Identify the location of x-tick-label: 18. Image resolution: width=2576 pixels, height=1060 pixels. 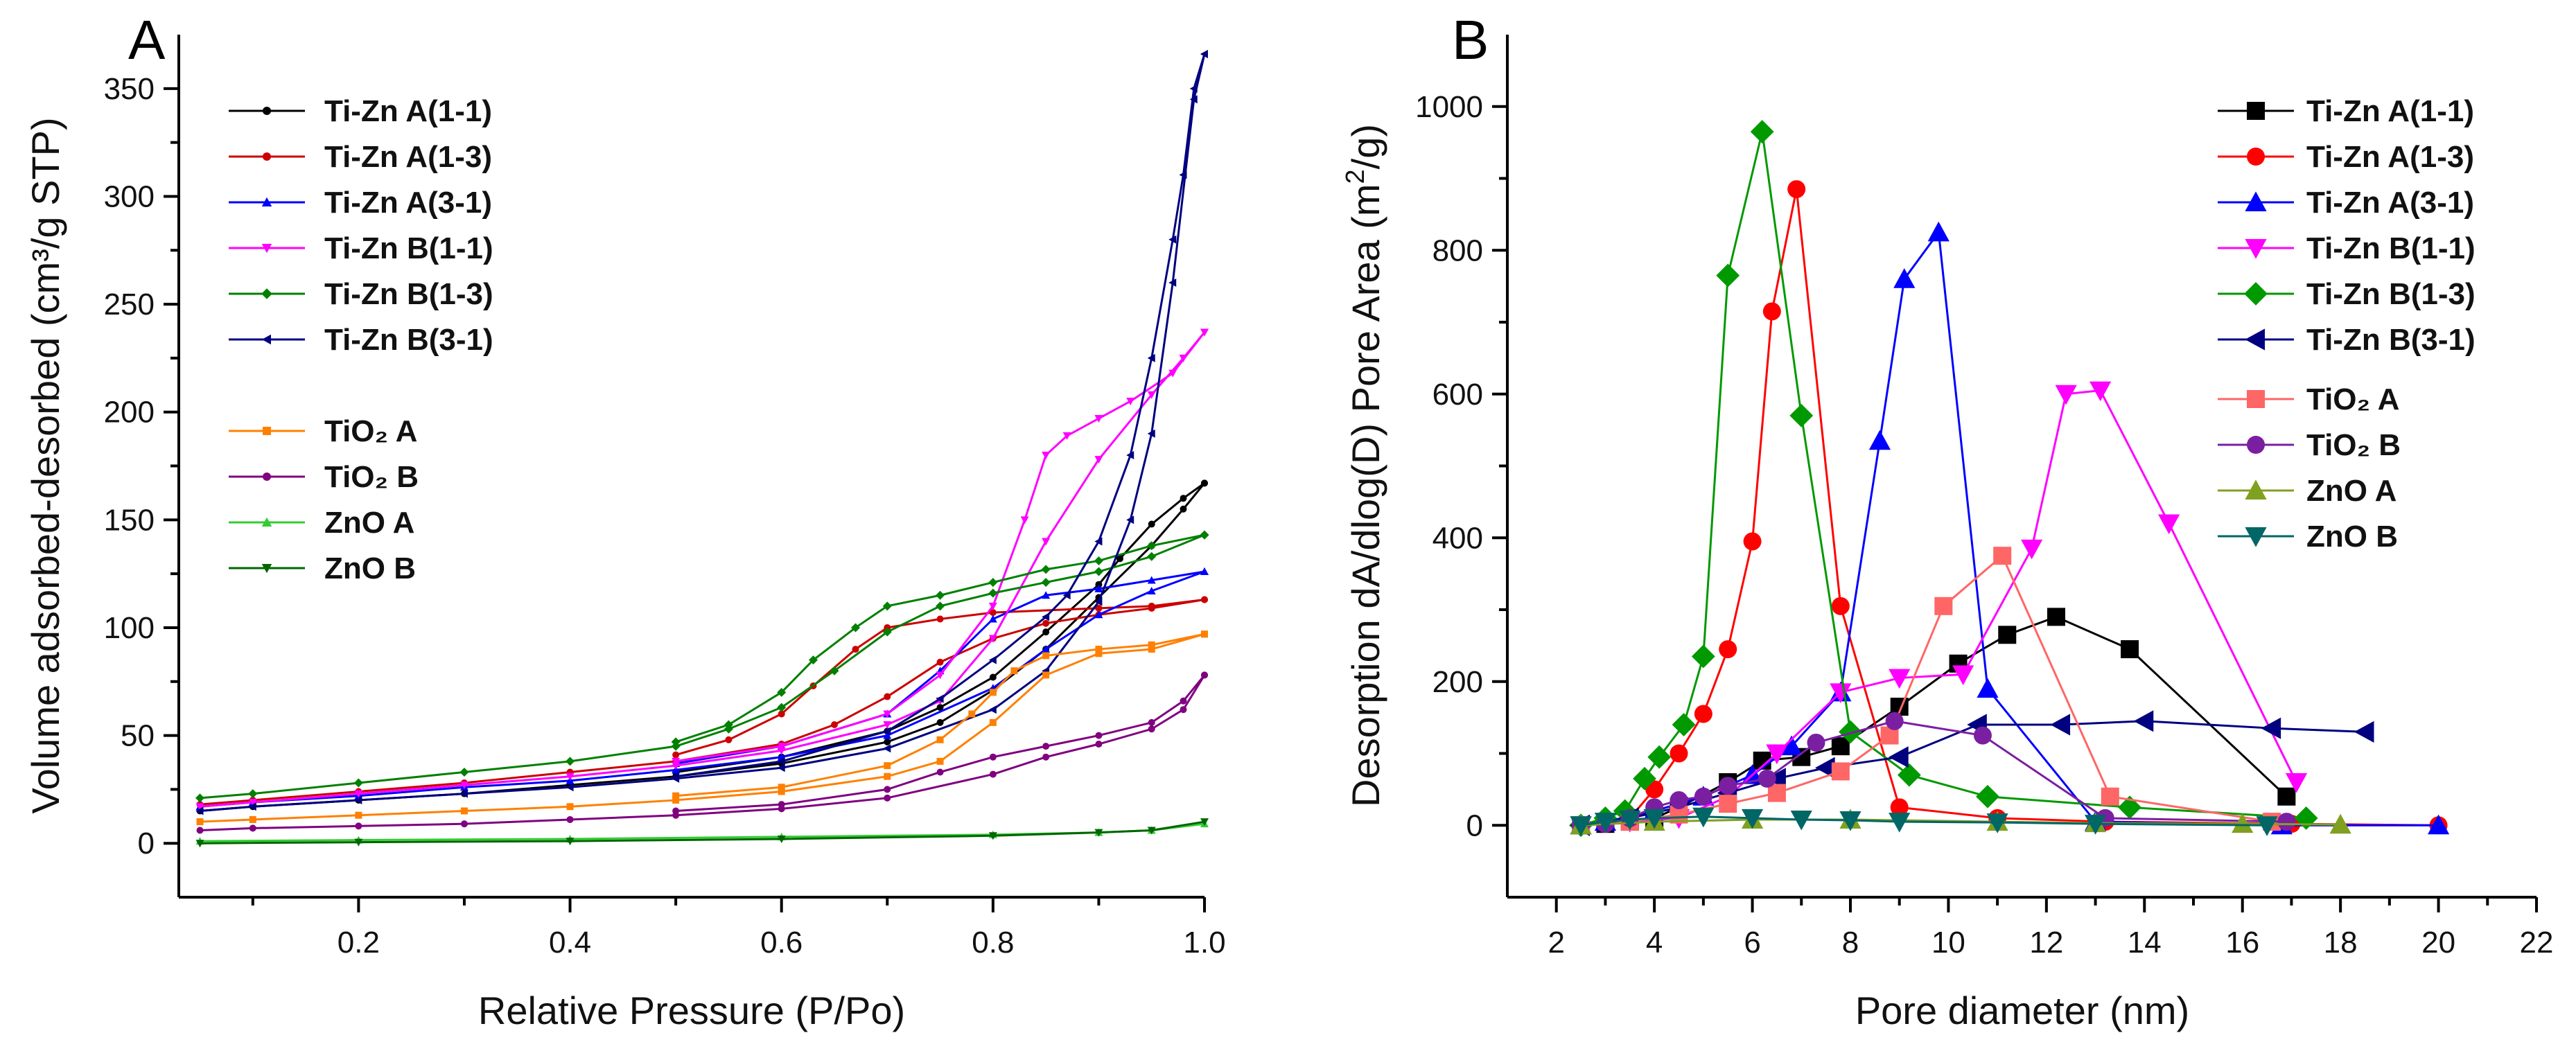
(2341, 943).